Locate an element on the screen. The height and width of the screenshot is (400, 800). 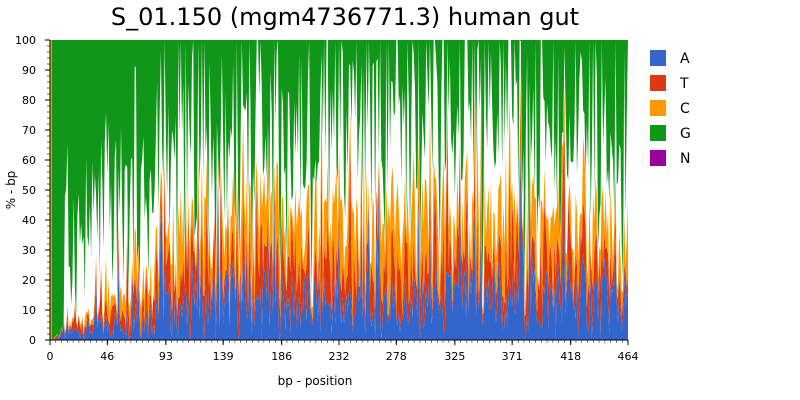
x-tick-label: 139 is located at coordinates (223, 356).